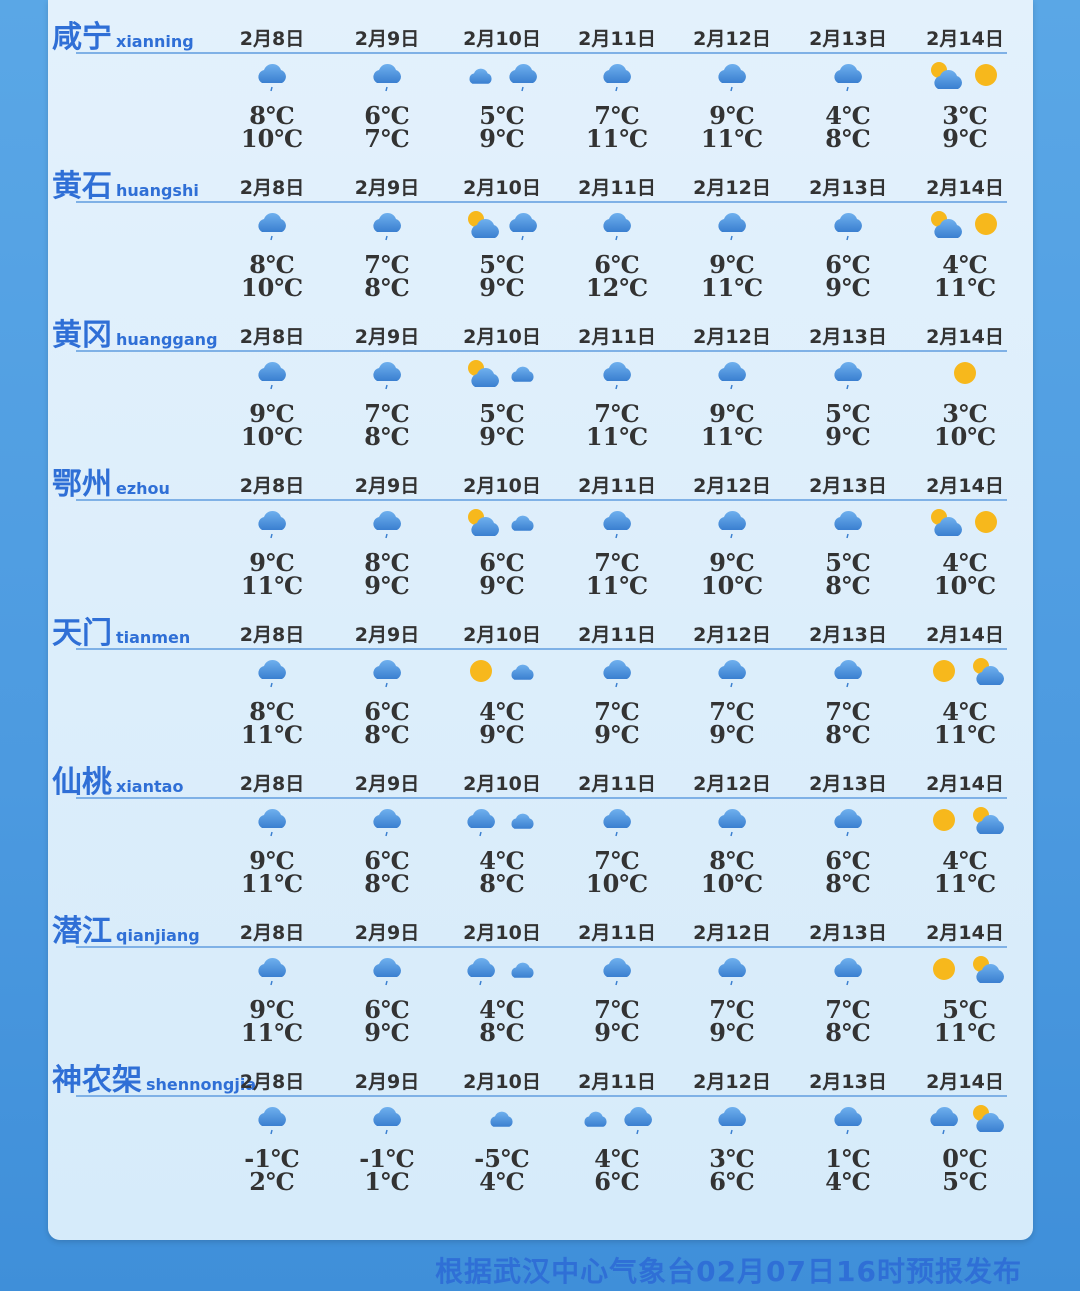 This screenshot has width=1080, height=1291. What do you see at coordinates (617, 1131) in the screenshot?
I see `day-forecast: 2月11日 4℃ 6℃` at bounding box center [617, 1131].